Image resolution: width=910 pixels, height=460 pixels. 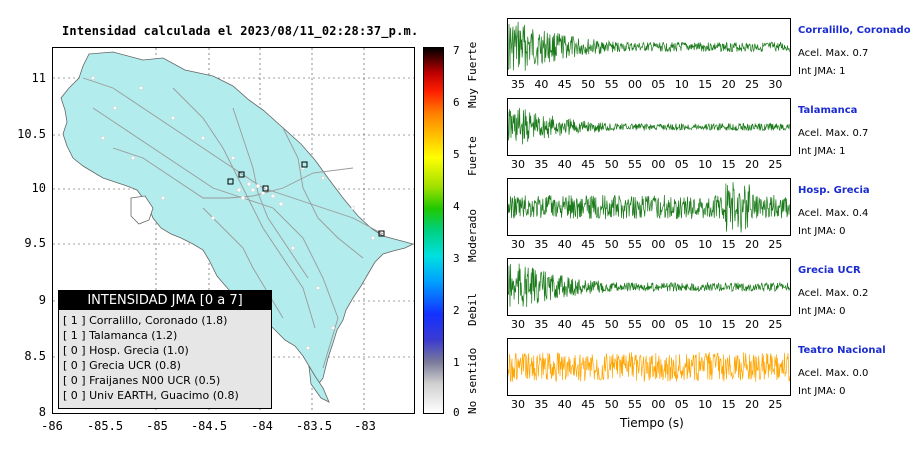 What do you see at coordinates (456, 206) in the screenshot?
I see `colorbar-tick: 4` at bounding box center [456, 206].